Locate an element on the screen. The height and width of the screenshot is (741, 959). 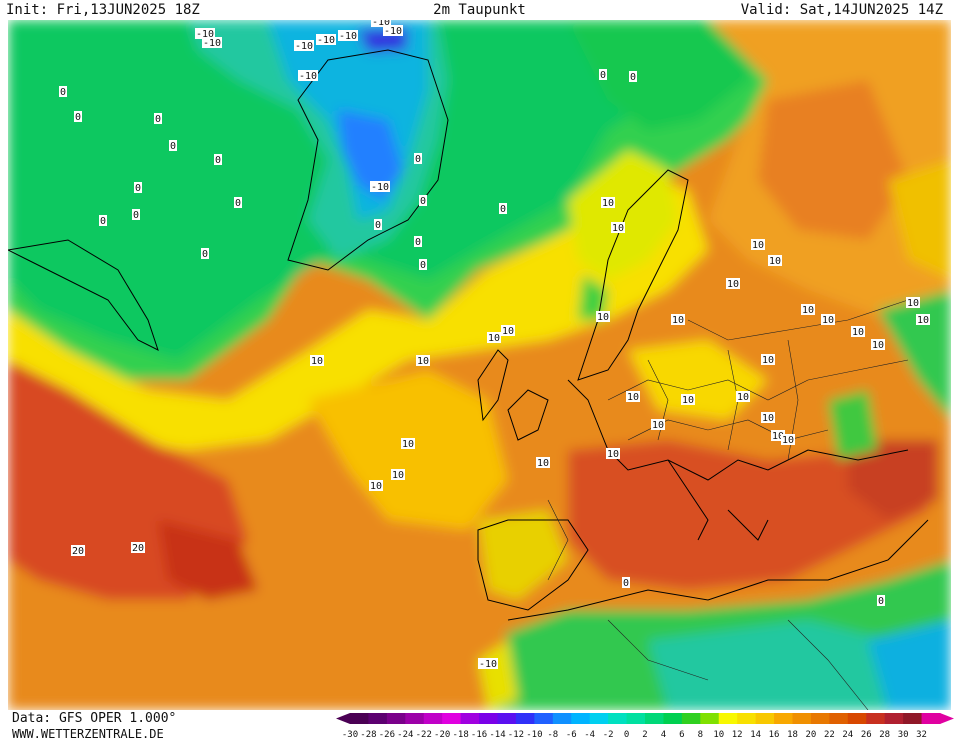
legend-tick-label: 30 is located at coordinates (903, 735).